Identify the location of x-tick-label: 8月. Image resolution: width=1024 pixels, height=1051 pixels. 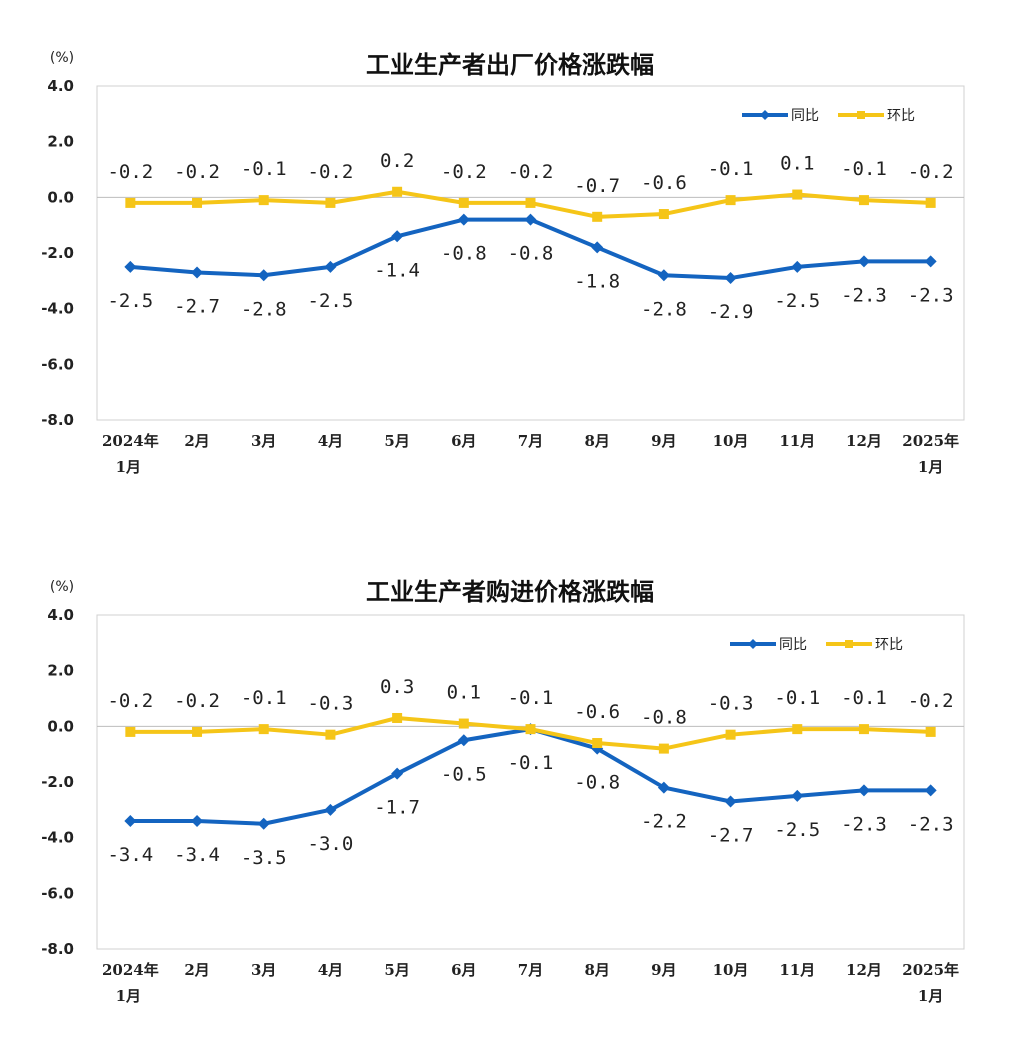
(596, 441).